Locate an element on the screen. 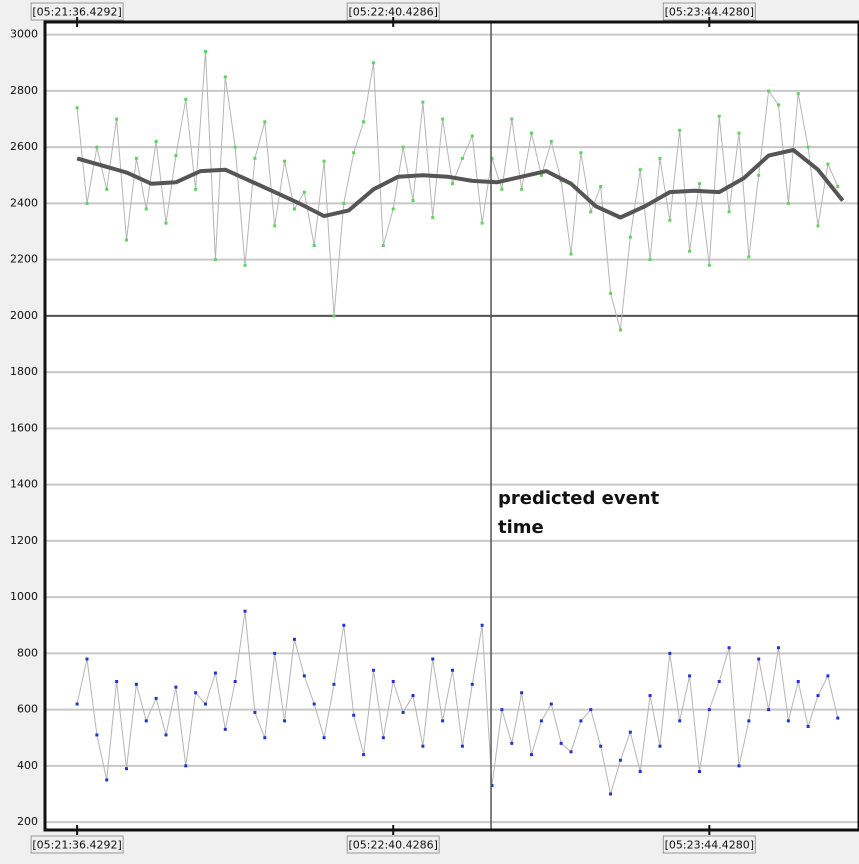 The height and width of the screenshot is (864, 859). y-tick-label: 2600 is located at coordinates (24, 146).